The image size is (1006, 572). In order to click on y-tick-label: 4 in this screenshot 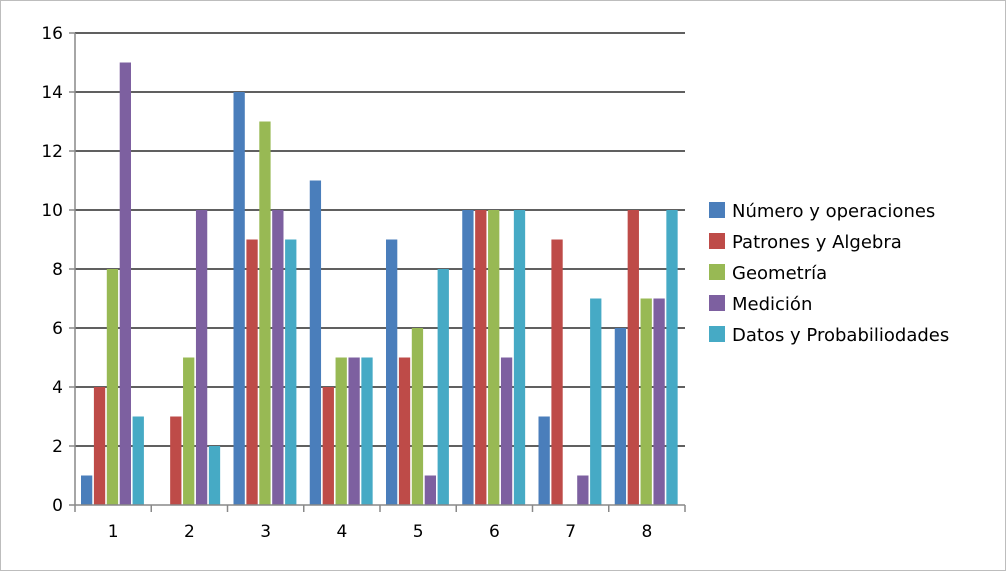, I will do `click(57, 388)`.